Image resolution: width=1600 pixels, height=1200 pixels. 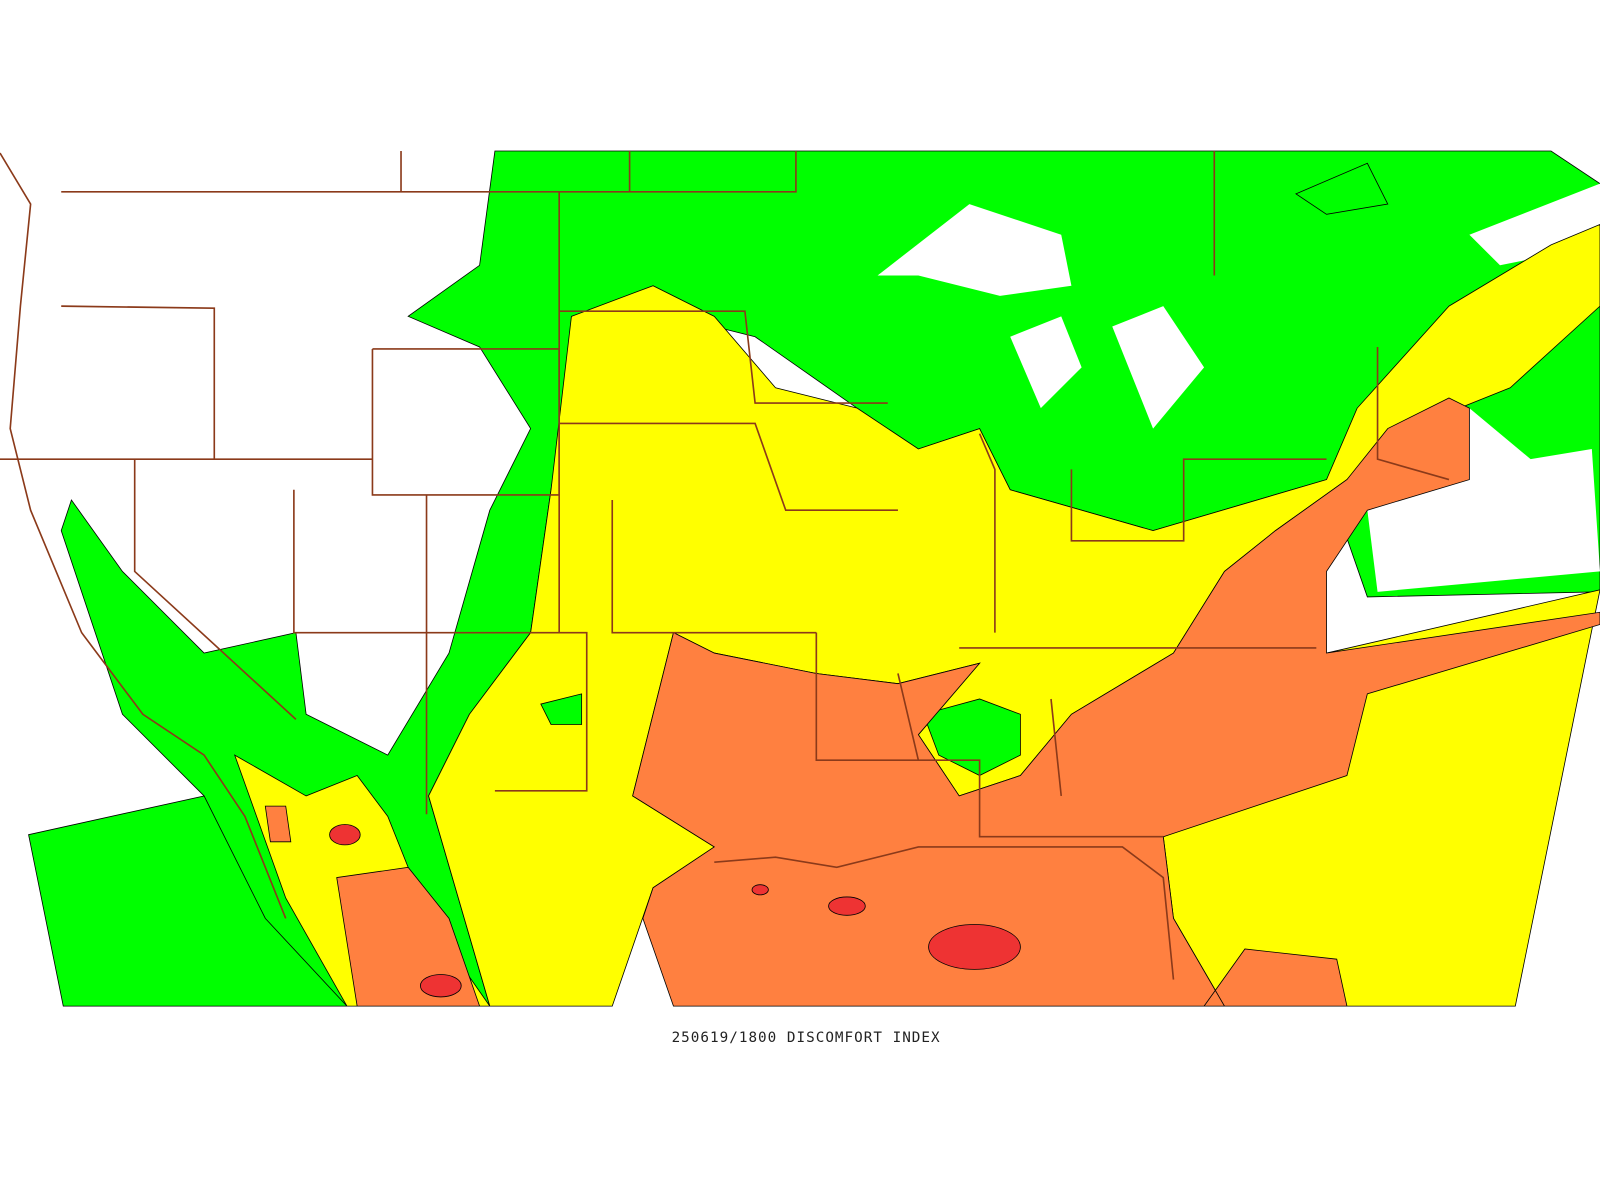 I want to click on map-caption: 250619/1800 DISCOMFORT INDEX, so click(x=806, y=1038).